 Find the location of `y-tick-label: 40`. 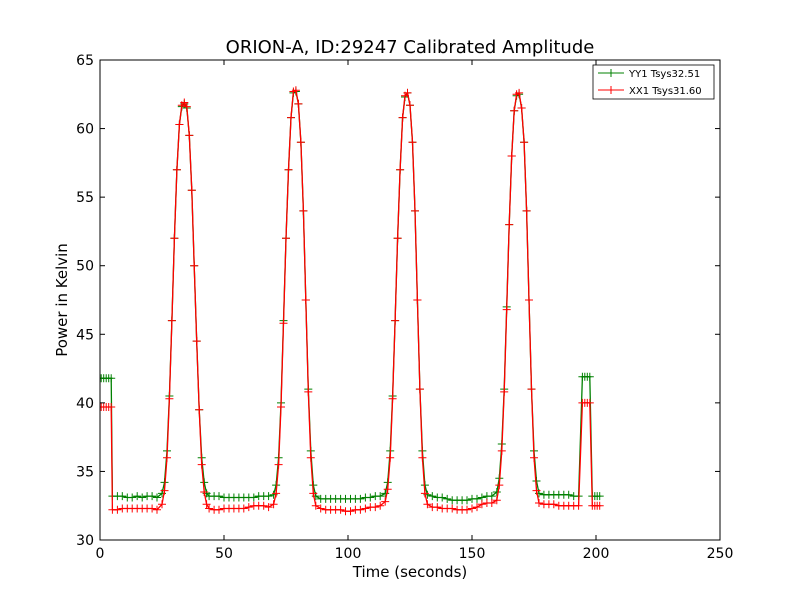

y-tick-label: 40 is located at coordinates (85, 404).